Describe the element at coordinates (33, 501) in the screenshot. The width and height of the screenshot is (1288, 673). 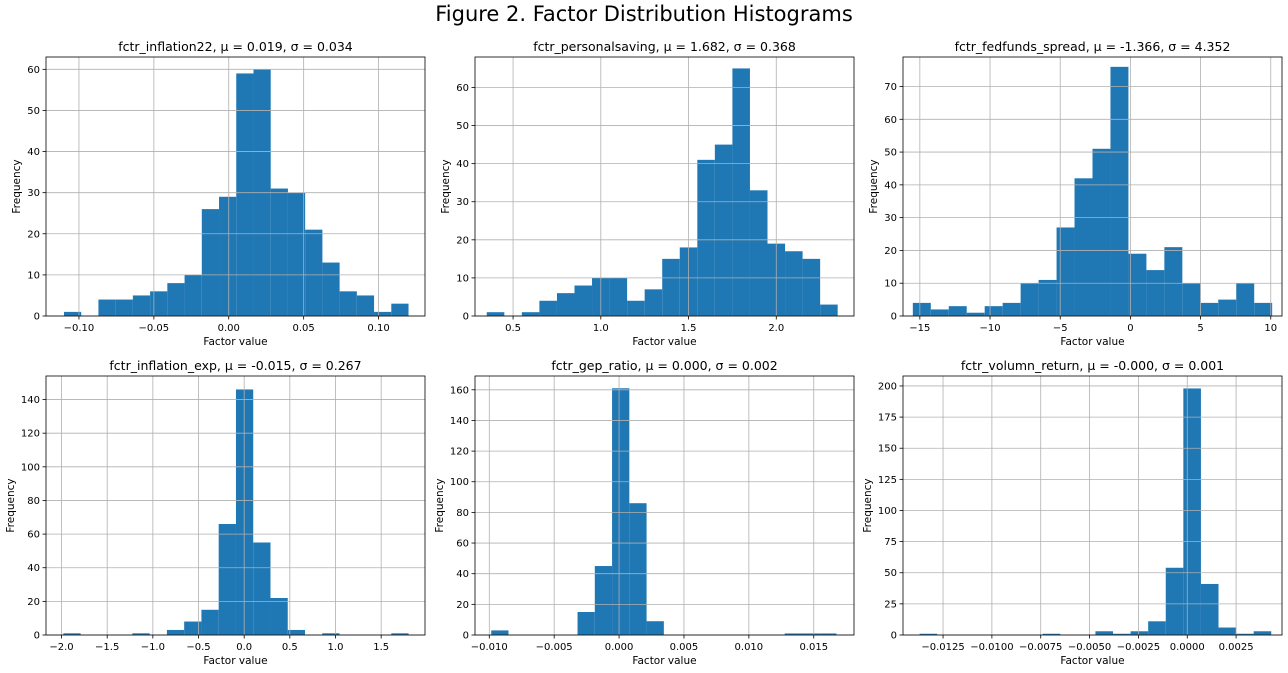
I see `y-tick-label: 80` at that location.